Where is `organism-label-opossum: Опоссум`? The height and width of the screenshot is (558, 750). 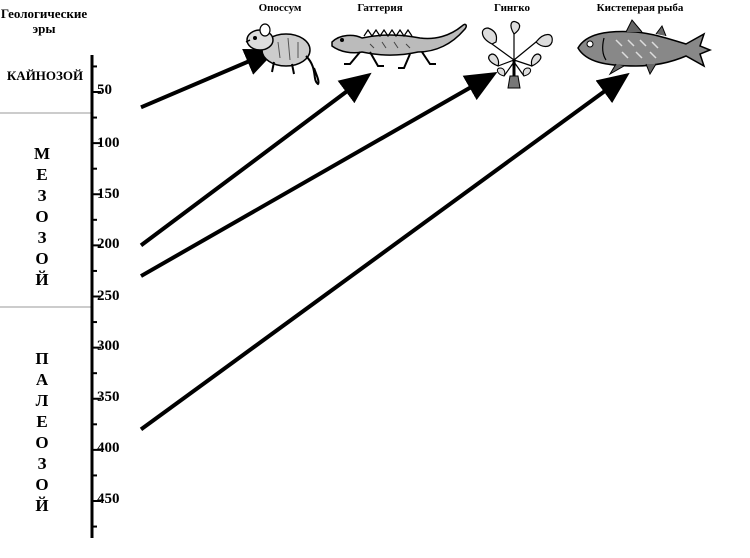 organism-label-opossum: Опоссум is located at coordinates (280, 8).